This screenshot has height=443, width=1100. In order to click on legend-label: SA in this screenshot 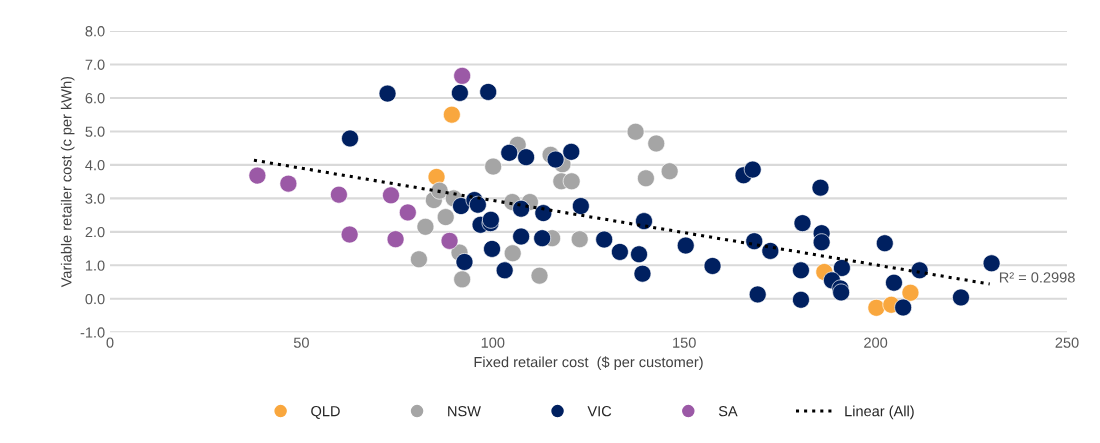, I will do `click(728, 411)`.